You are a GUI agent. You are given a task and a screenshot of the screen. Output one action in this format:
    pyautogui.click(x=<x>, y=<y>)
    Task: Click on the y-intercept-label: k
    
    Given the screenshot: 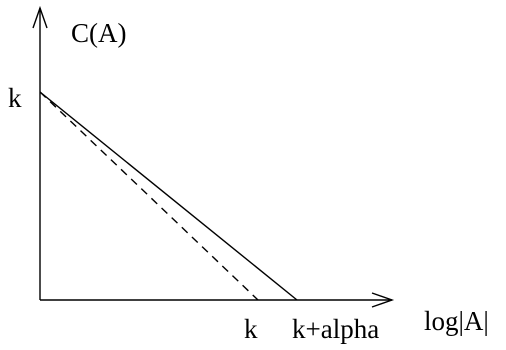 What is the action you would take?
    pyautogui.click(x=15, y=98)
    